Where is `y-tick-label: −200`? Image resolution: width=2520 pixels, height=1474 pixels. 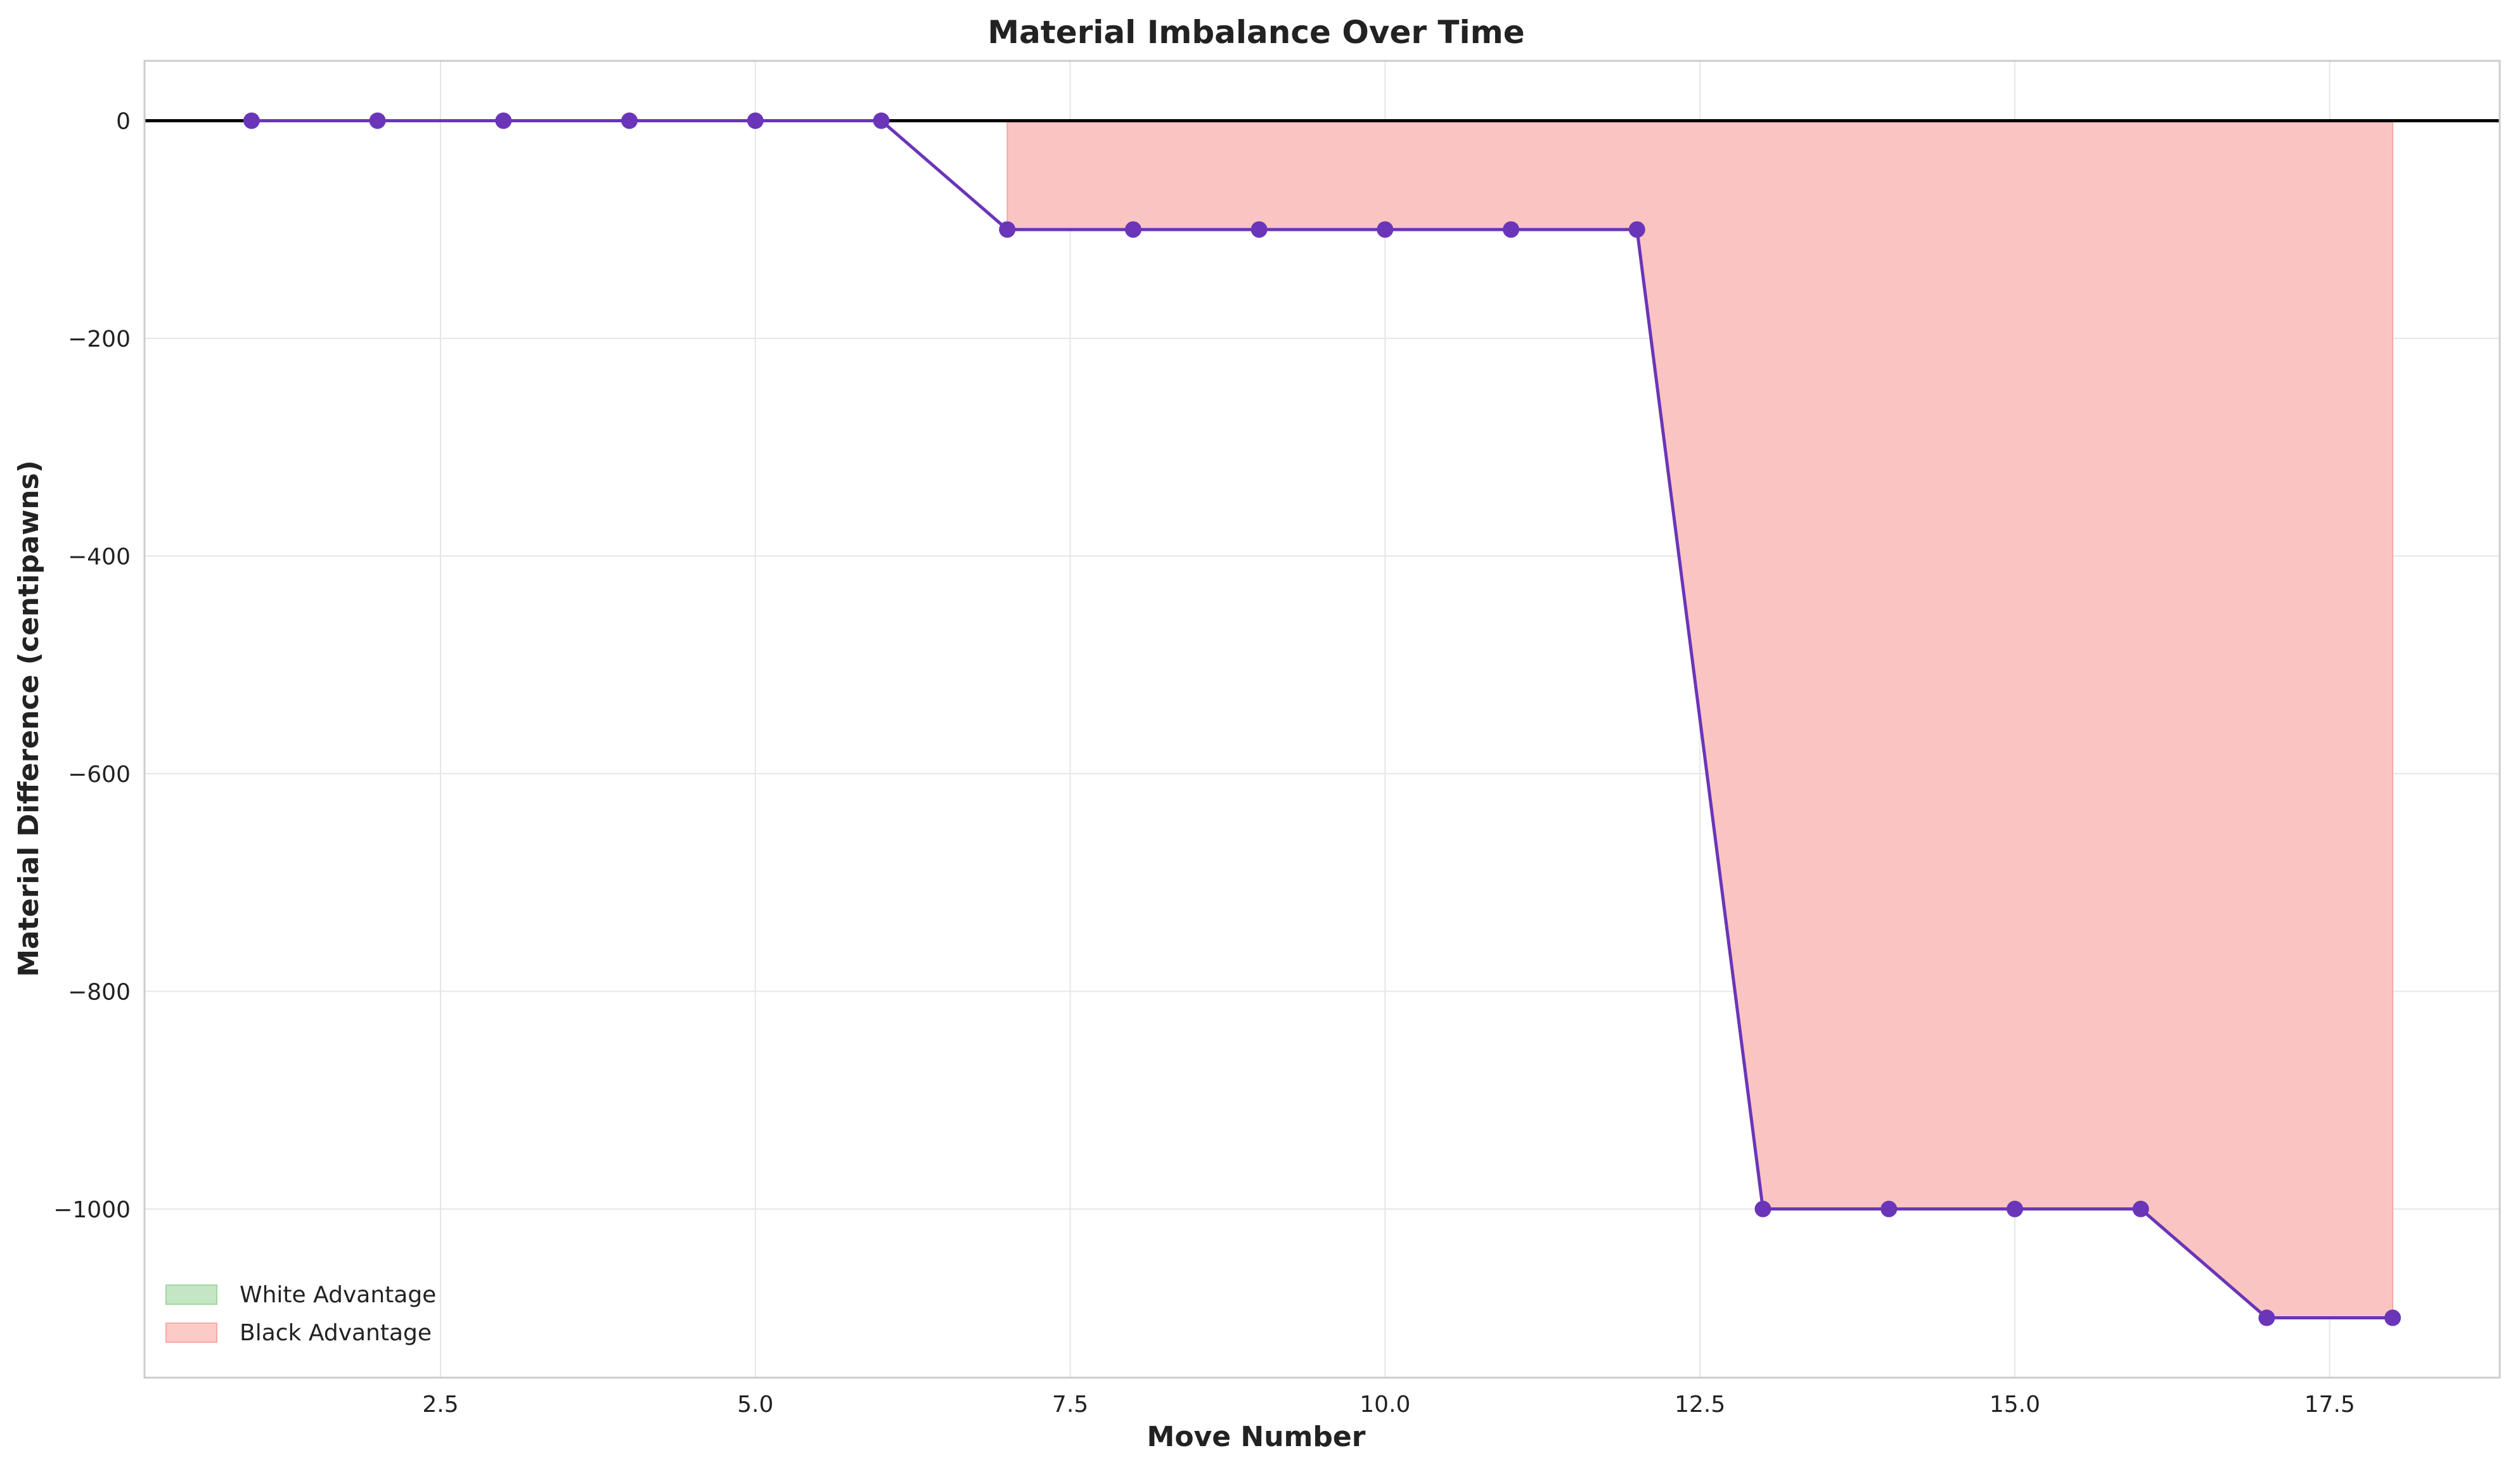 y-tick-label: −200 is located at coordinates (99, 339).